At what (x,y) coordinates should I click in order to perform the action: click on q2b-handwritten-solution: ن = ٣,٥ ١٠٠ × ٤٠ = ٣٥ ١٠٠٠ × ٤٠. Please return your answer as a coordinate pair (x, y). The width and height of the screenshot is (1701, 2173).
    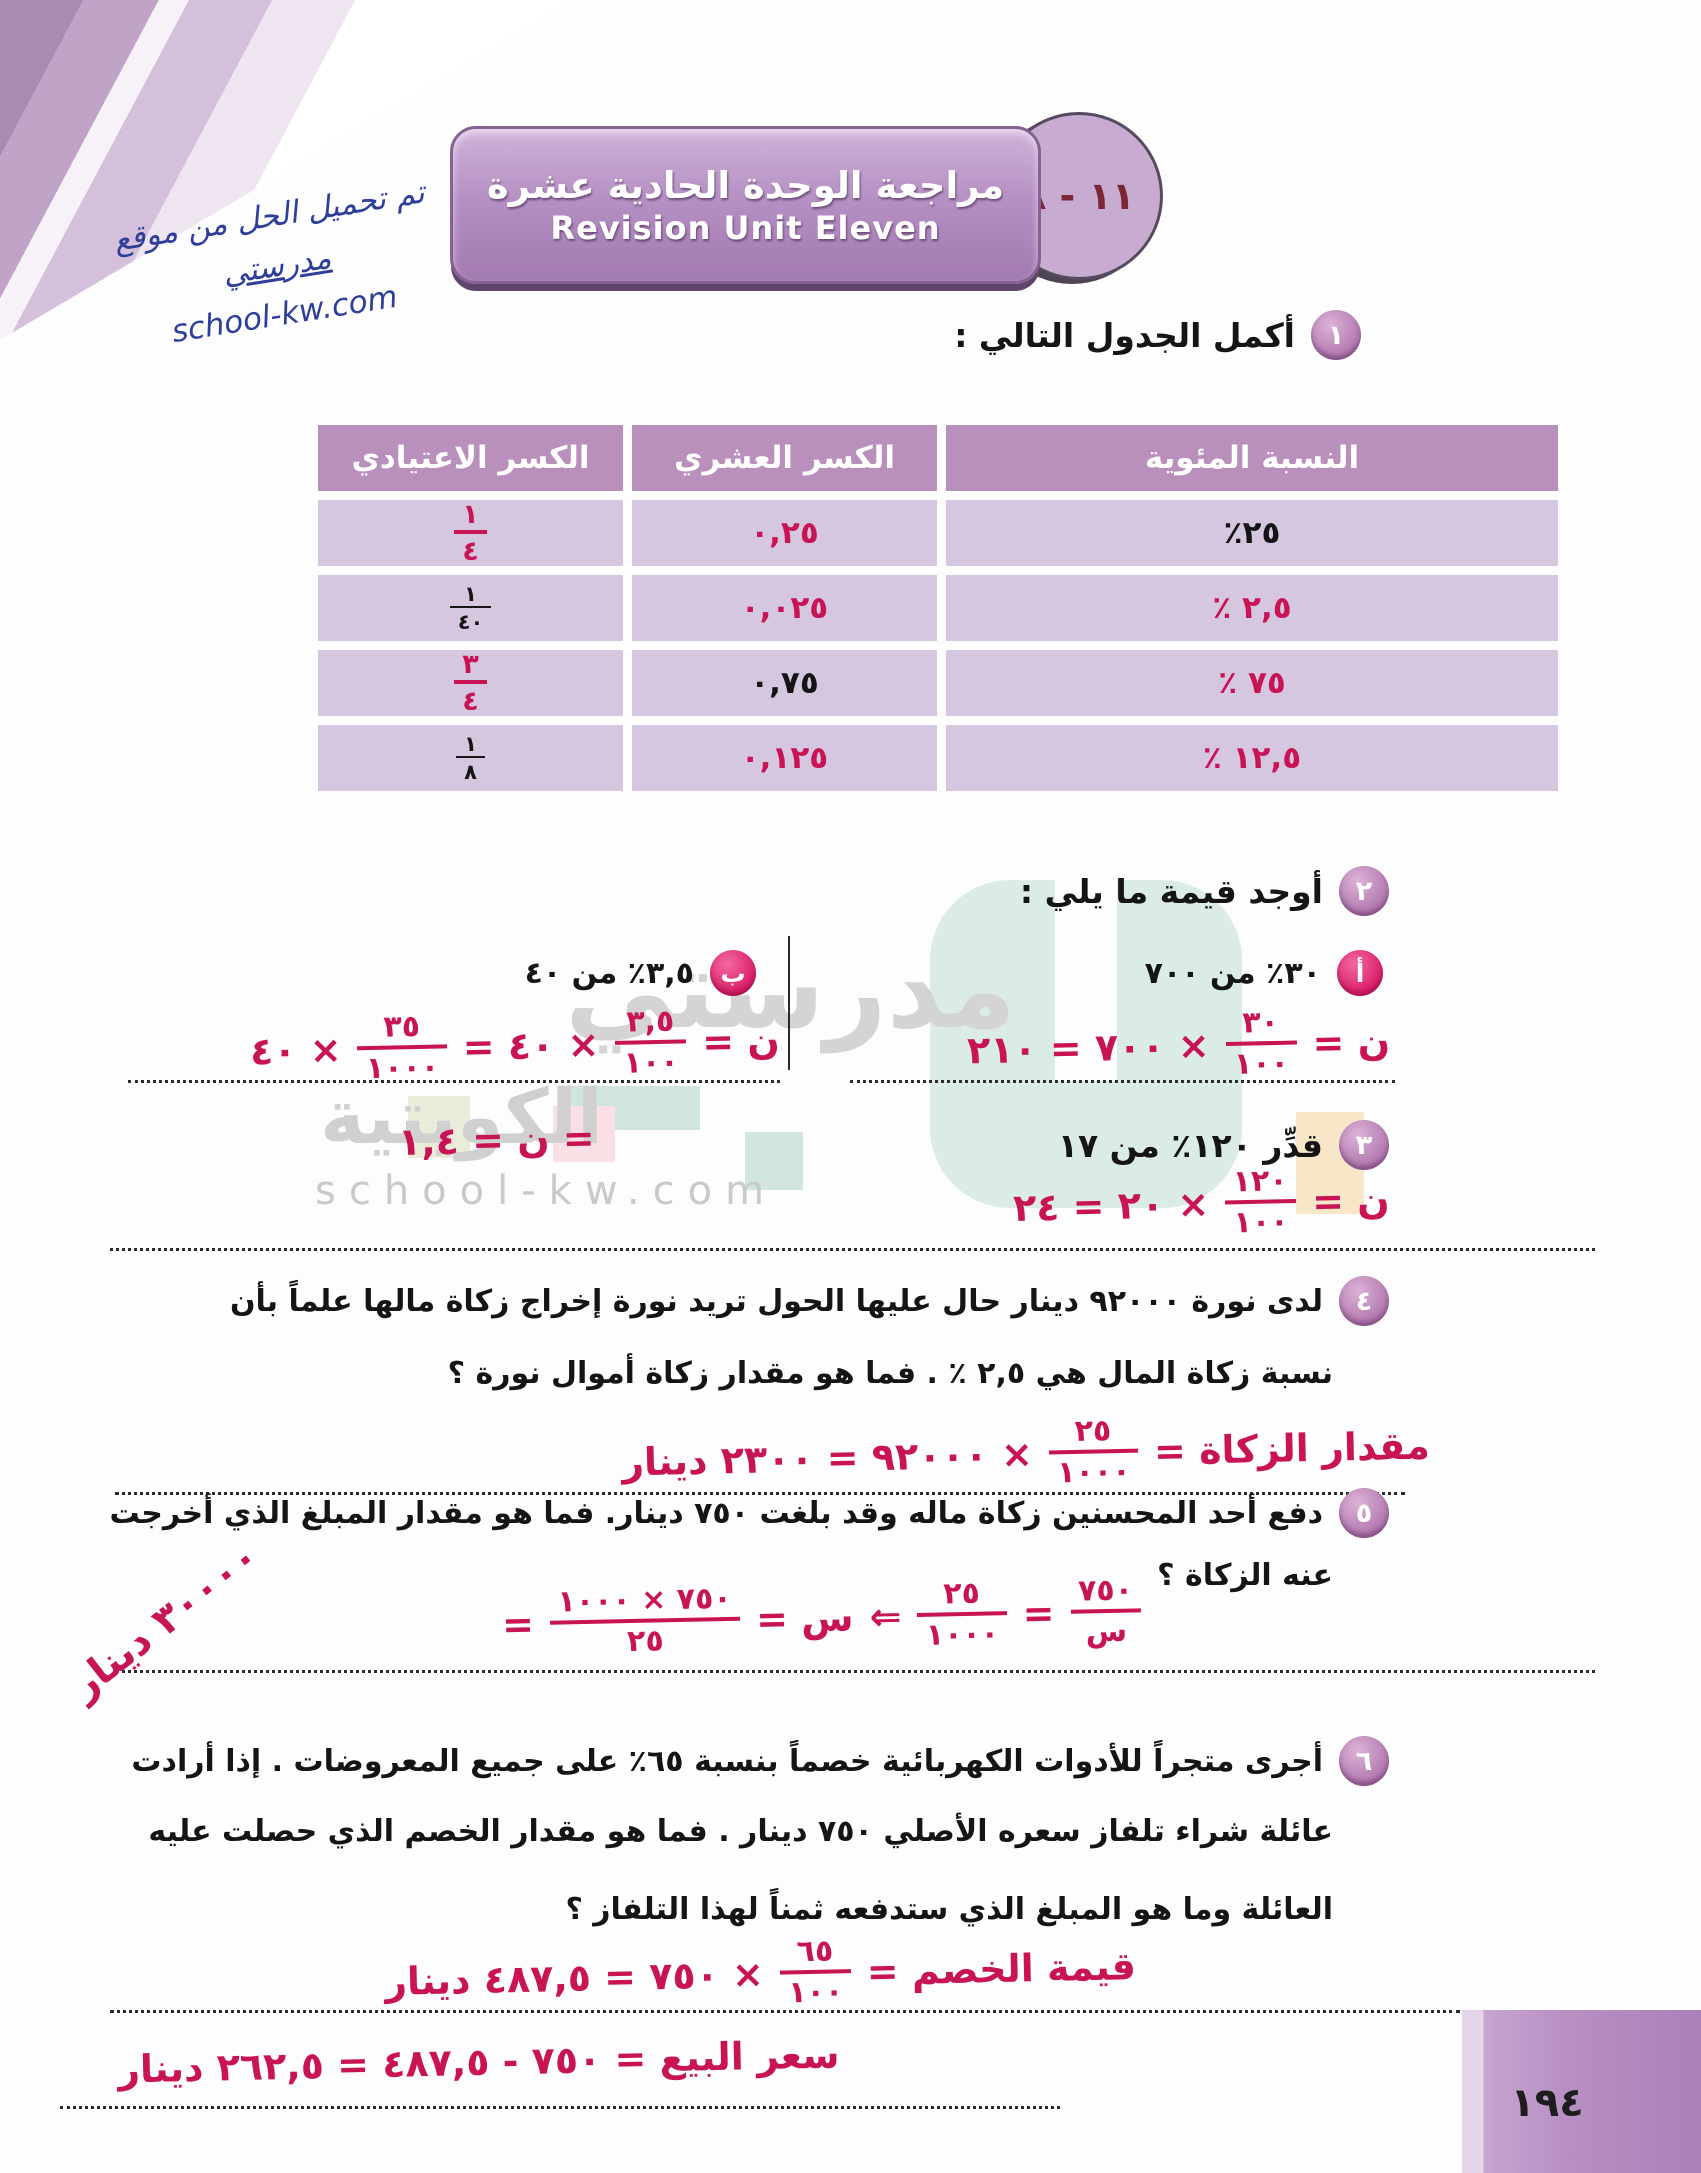
    Looking at the image, I should click on (515, 1045).